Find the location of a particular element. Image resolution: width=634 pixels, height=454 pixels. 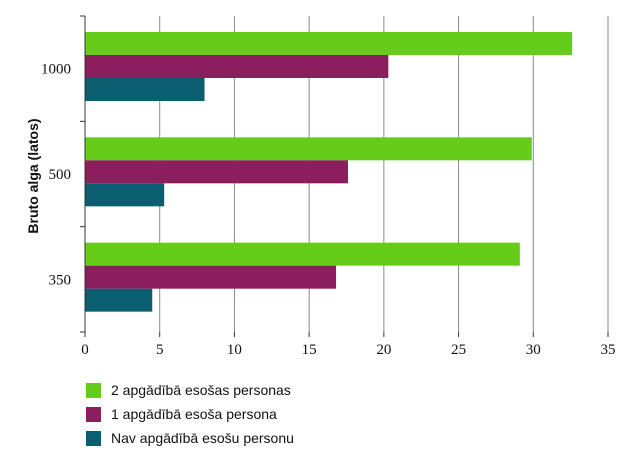

y-tick-labels: 1000 500 350 is located at coordinates (56, 175).